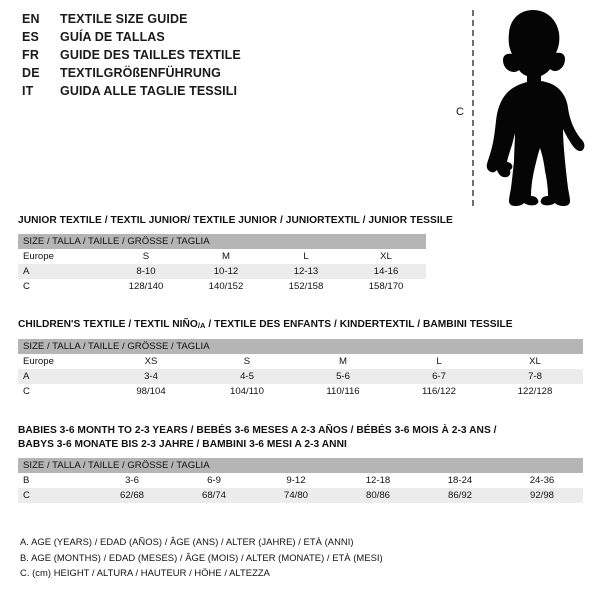 The width and height of the screenshot is (600, 600). Describe the element at coordinates (214, 495) in the screenshot. I see `table-cell: 68/74` at that location.